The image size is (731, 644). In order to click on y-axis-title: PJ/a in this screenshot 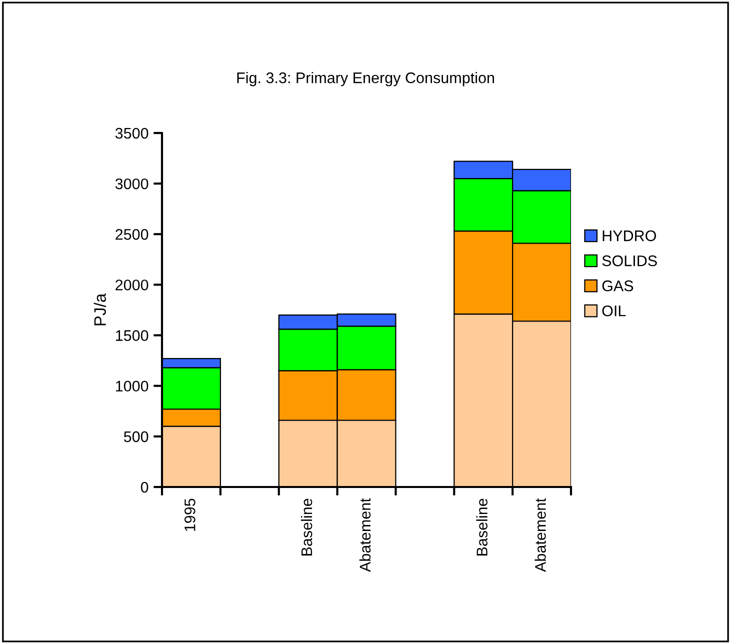, I will do `click(100, 309)`.